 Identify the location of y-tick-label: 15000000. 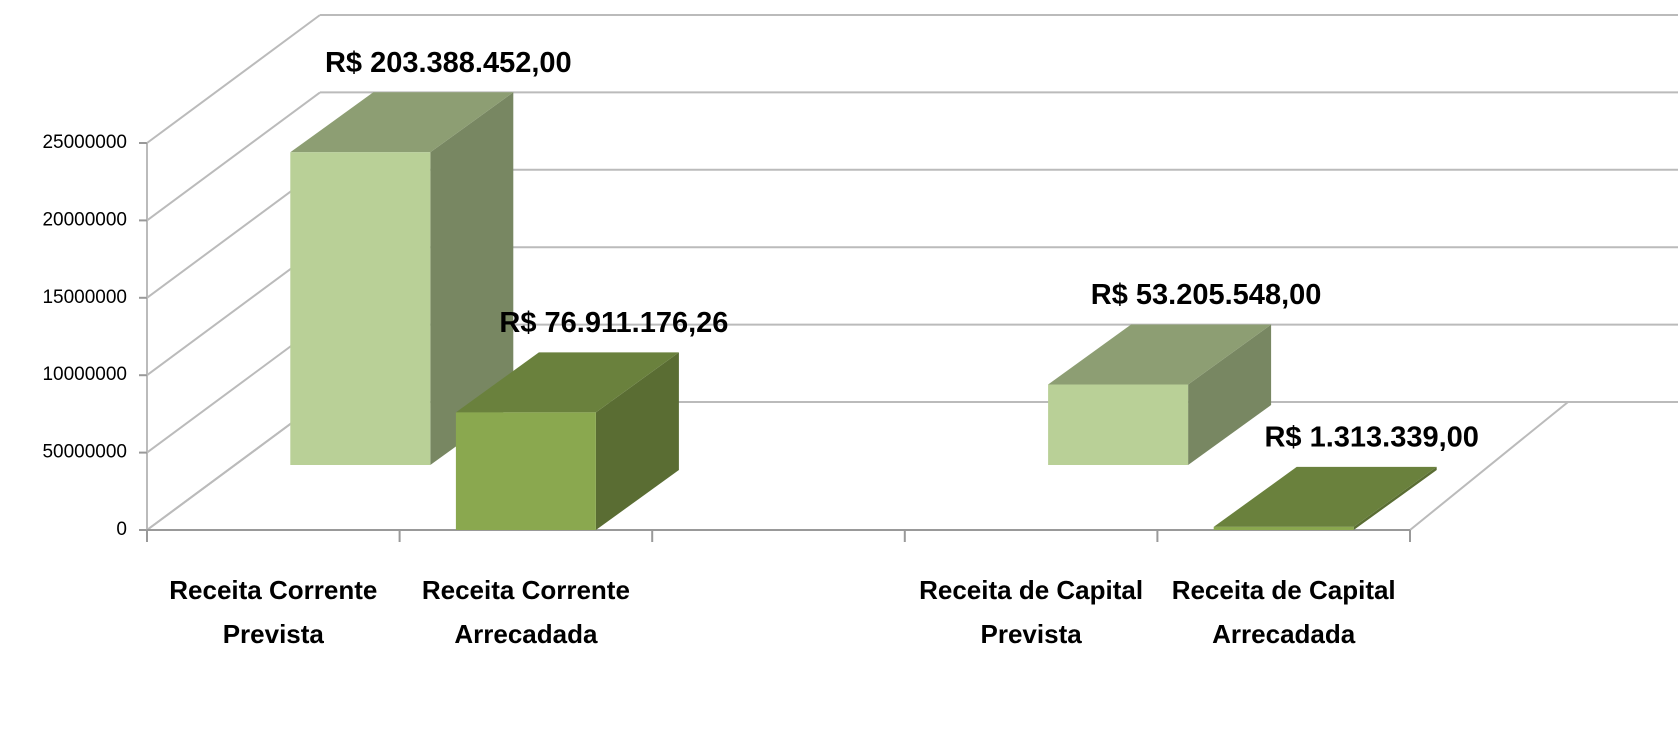
(84, 297).